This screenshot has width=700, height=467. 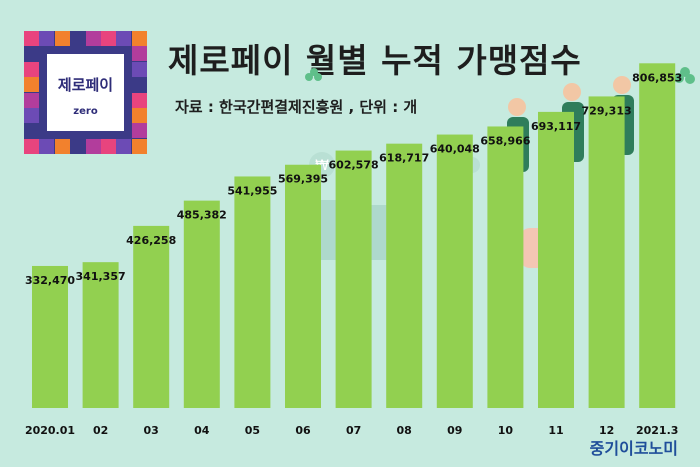 What do you see at coordinates (252, 430) in the screenshot?
I see `x-tick-label: 05` at bounding box center [252, 430].